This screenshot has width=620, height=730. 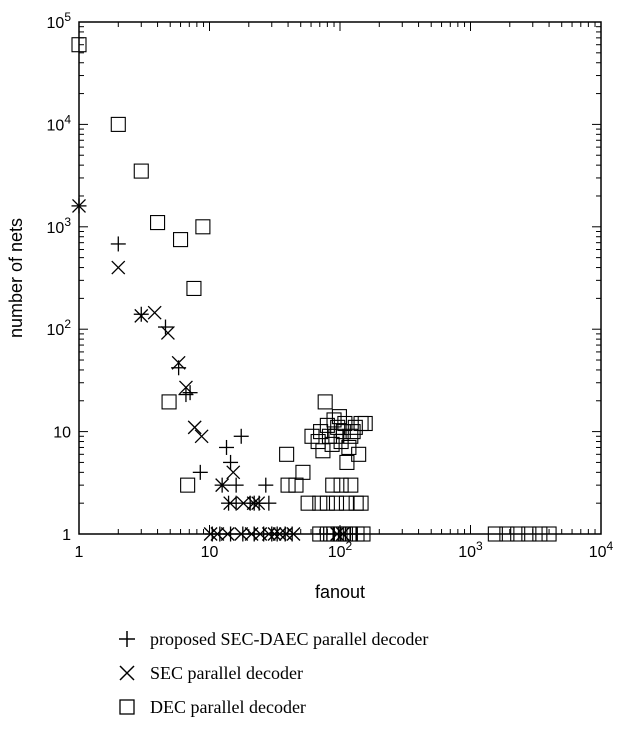 What do you see at coordinates (289, 638) in the screenshot?
I see `legend-label-proposed: proposed SEC-DAEC parallel decoder` at bounding box center [289, 638].